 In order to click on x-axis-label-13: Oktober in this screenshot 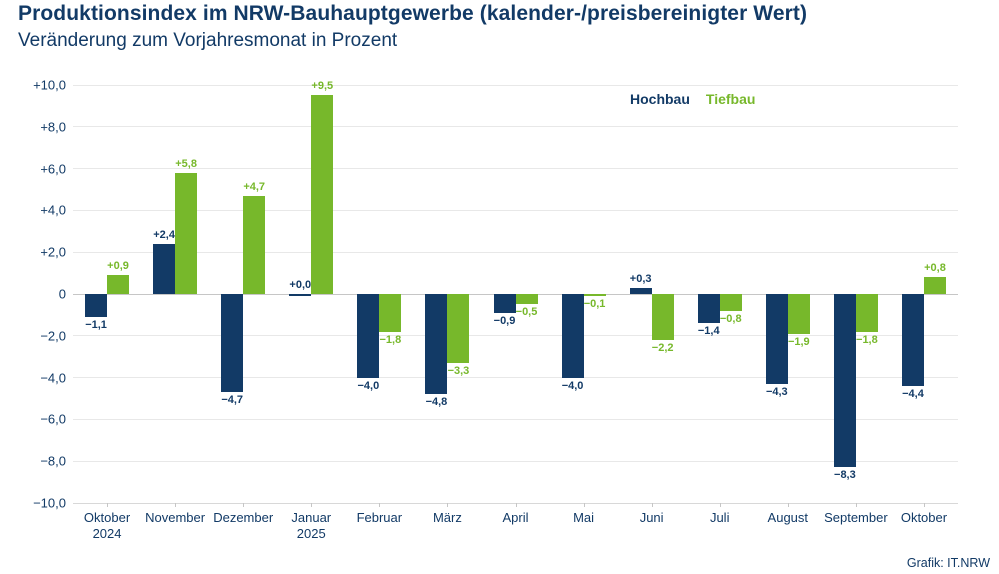, I will do `click(924, 517)`.